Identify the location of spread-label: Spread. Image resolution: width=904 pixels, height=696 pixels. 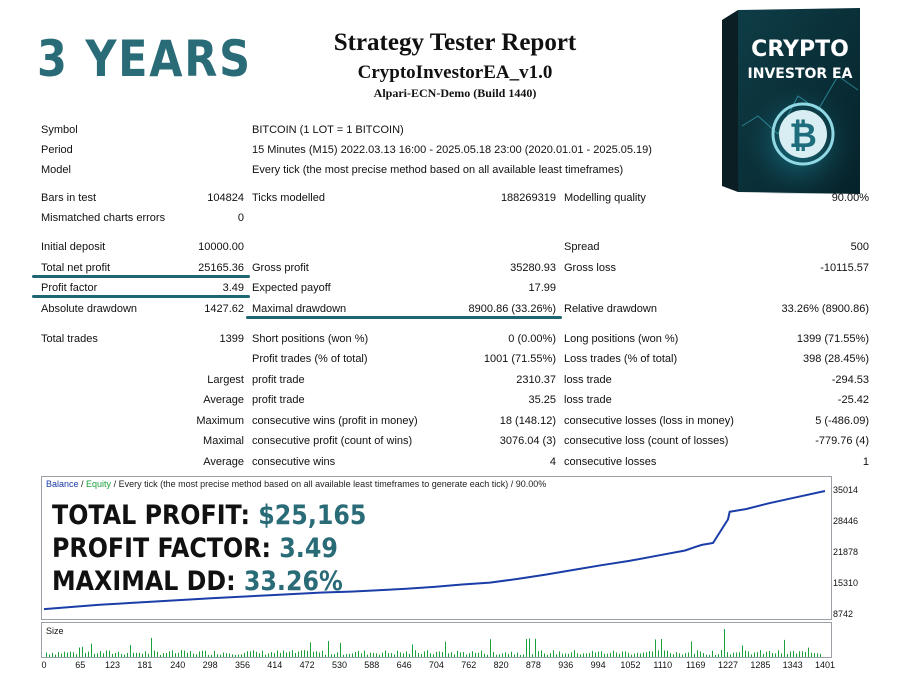
(582, 247).